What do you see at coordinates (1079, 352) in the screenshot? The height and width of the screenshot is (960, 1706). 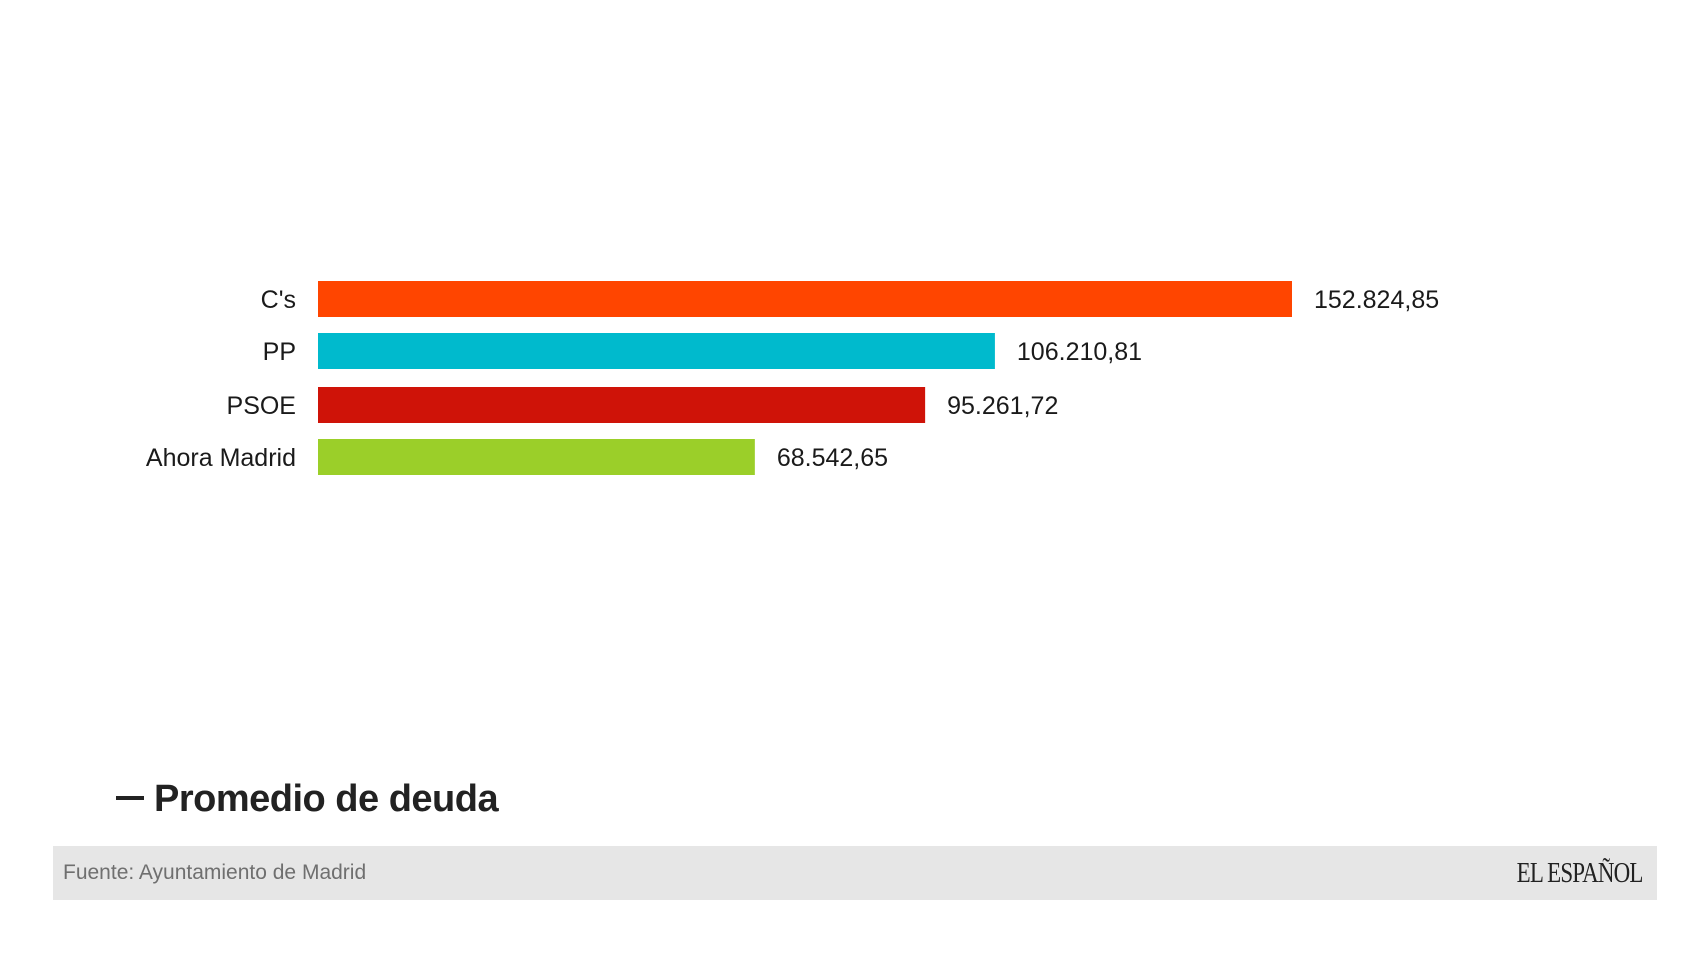 I see `value-label: 106.210,81` at bounding box center [1079, 352].